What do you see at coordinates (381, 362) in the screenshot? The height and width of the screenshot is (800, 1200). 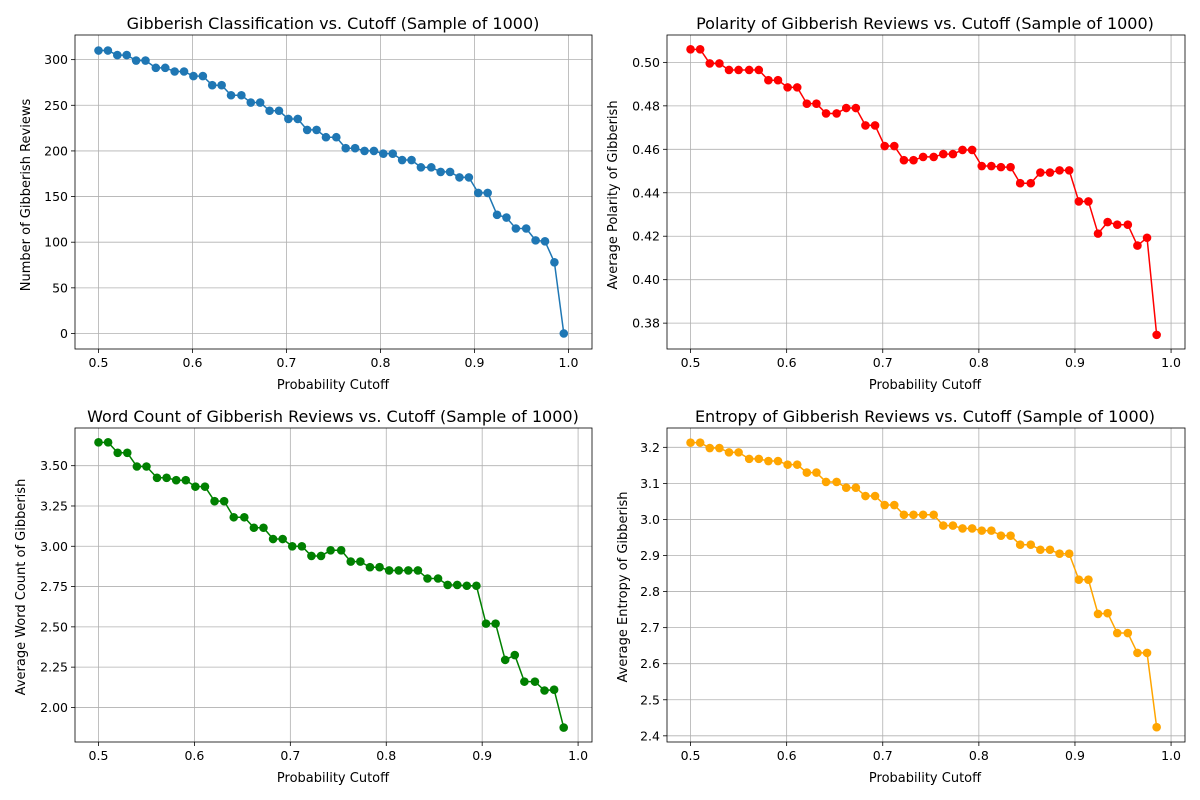 I see `x-tick-label: 0.8` at bounding box center [381, 362].